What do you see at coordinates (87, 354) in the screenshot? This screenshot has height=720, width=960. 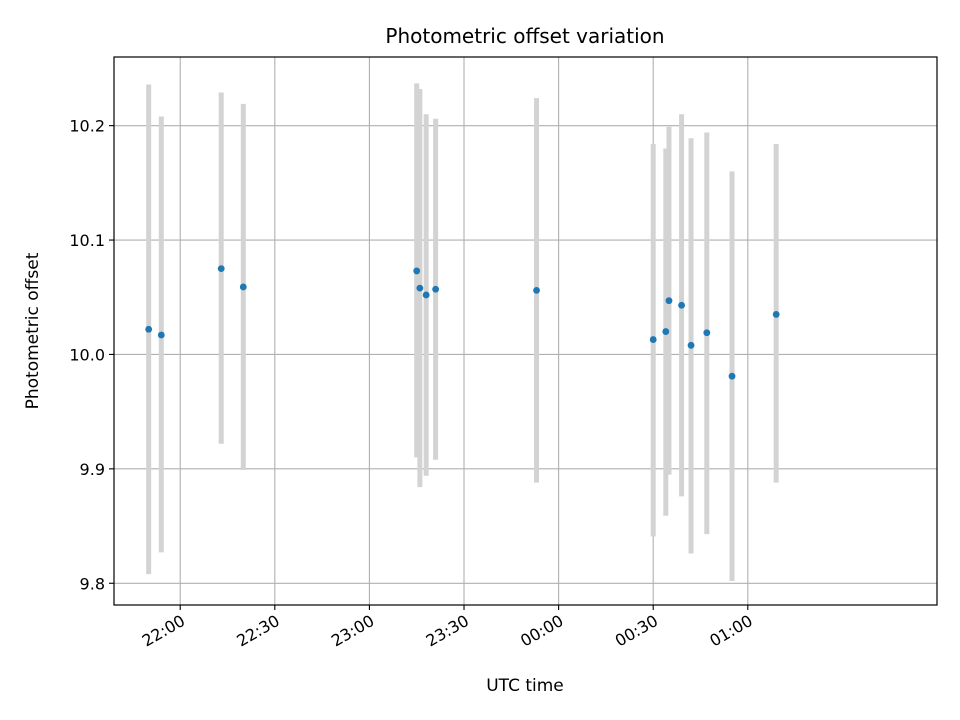 I see `y-tick-label: 10.0` at bounding box center [87, 354].